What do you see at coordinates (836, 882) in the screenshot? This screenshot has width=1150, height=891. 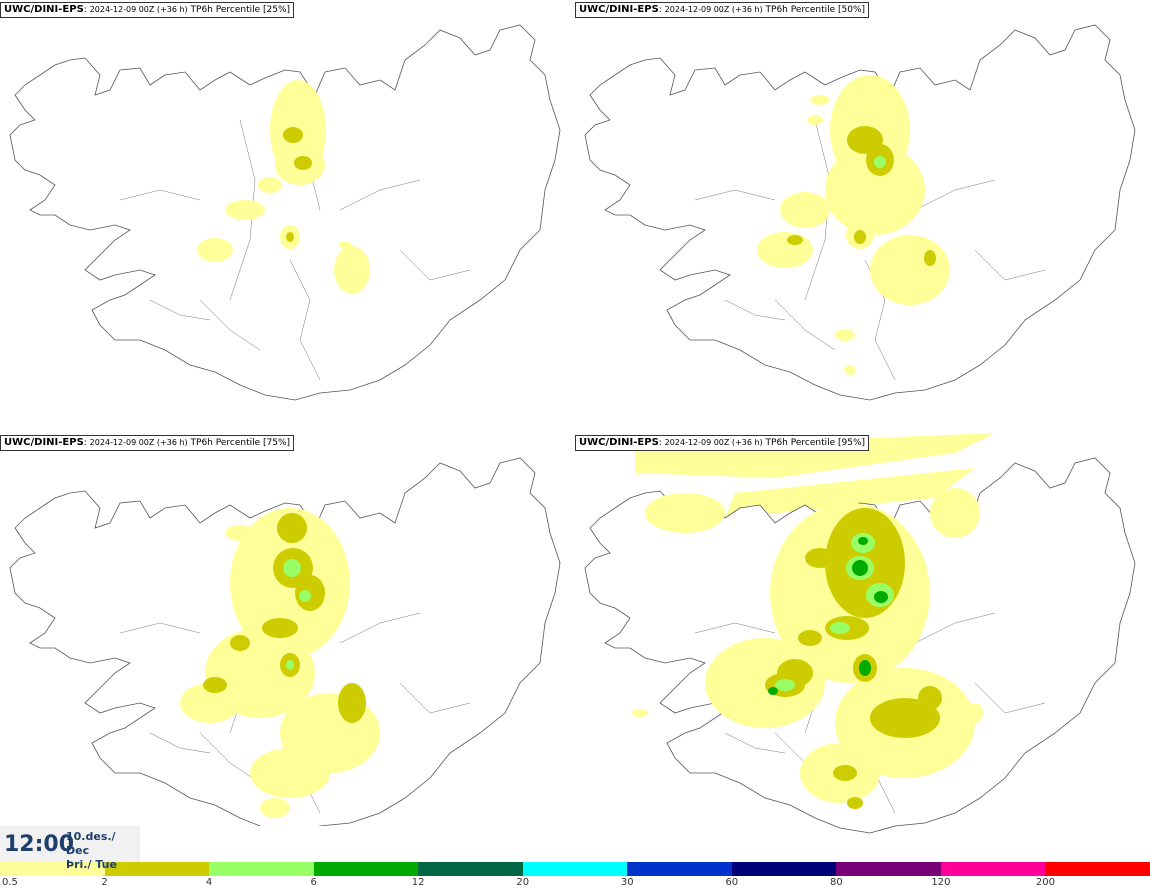 I see `legend-tick-label: 80` at bounding box center [836, 882].